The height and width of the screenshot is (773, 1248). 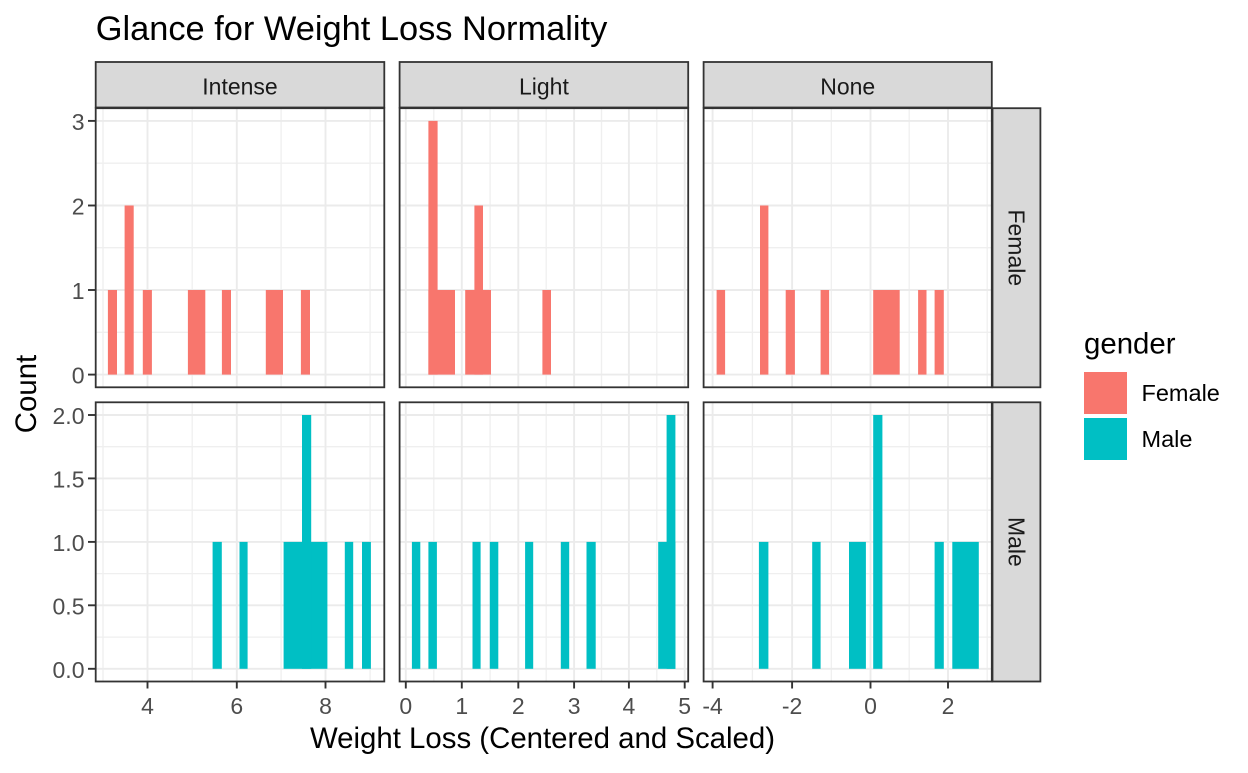 I want to click on svg-text: 8, so click(x=325, y=706).